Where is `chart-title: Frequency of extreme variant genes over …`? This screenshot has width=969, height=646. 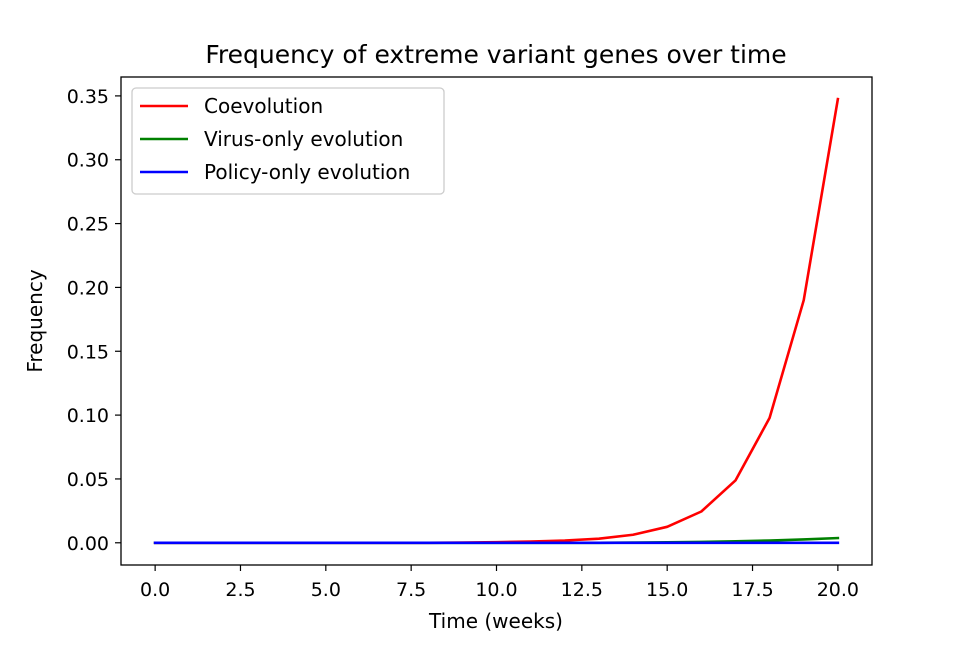
chart-title: Frequency of extreme variant genes over … is located at coordinates (495, 54).